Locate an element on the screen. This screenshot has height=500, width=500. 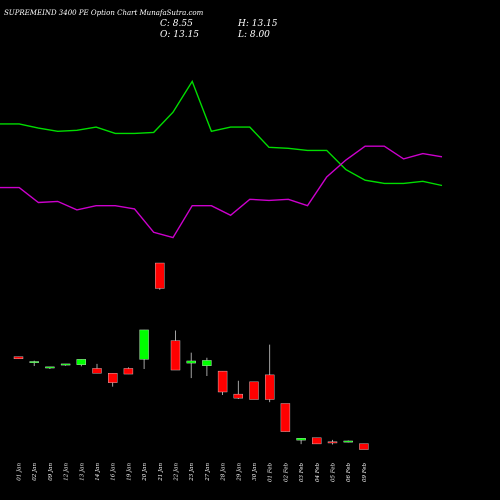
x-tick-label: 27 Jan is located at coordinates (208, 472).